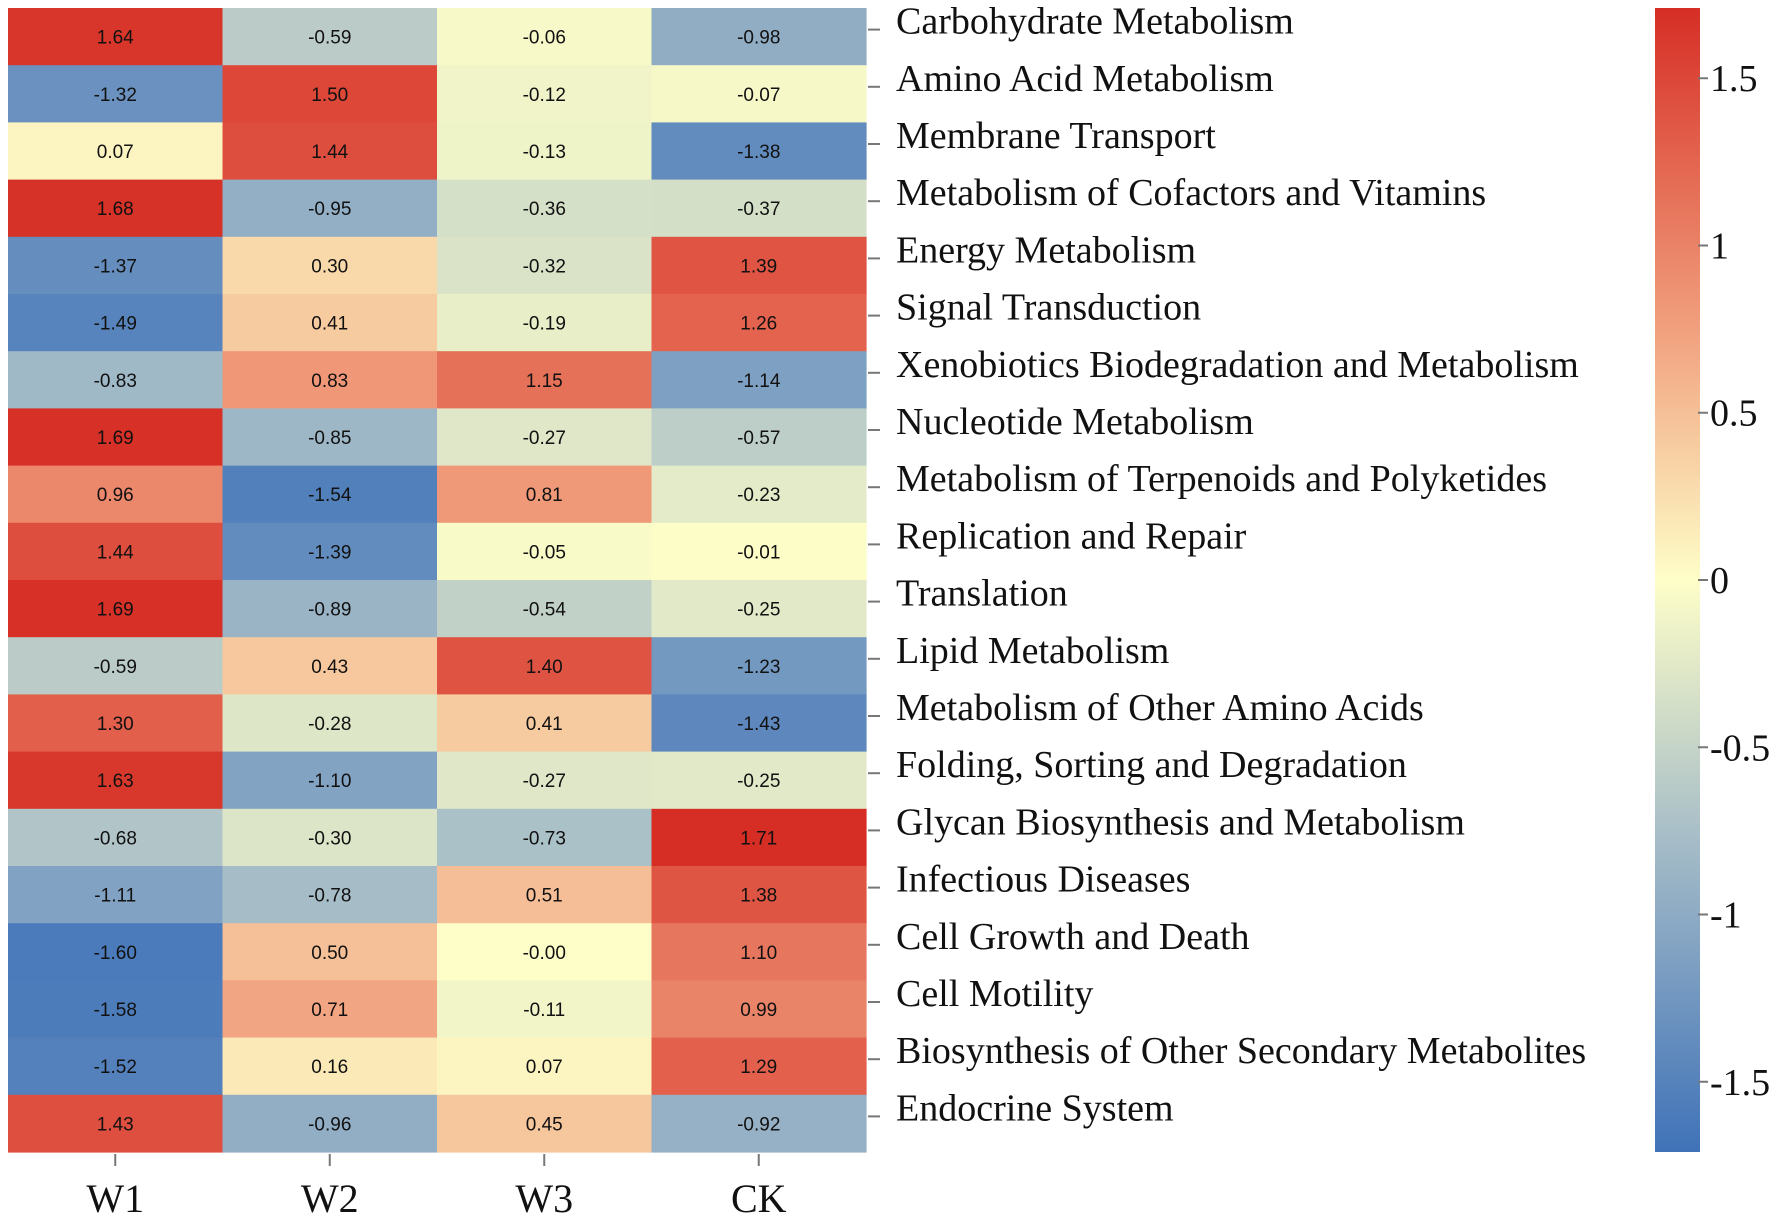 The height and width of the screenshot is (1213, 1772). Describe the element at coordinates (1677, 580) in the screenshot. I see `colorbar-gradient` at that location.